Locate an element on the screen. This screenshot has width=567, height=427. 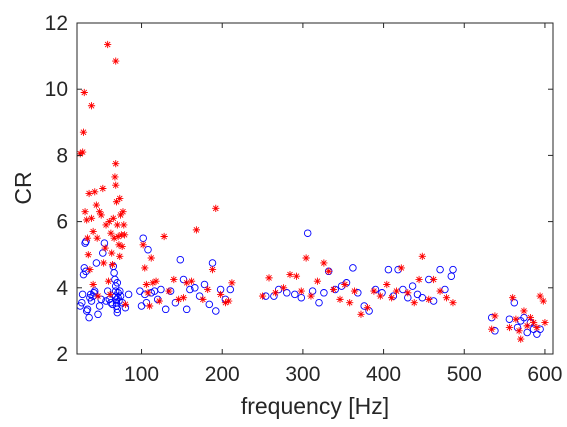
y-axis-label: CR is located at coordinates (23, 187).